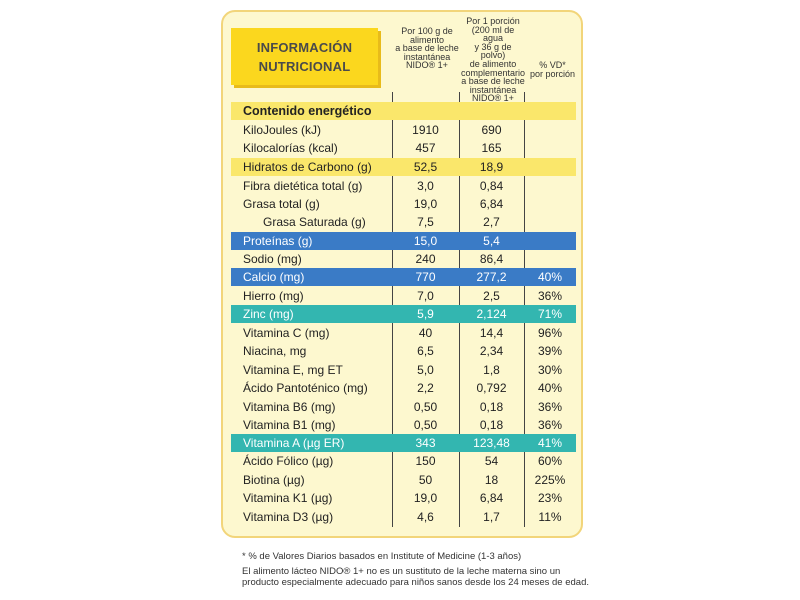  Describe the element at coordinates (293, 370) in the screenshot. I see `row-label: Vitamina E, mg ET` at that location.